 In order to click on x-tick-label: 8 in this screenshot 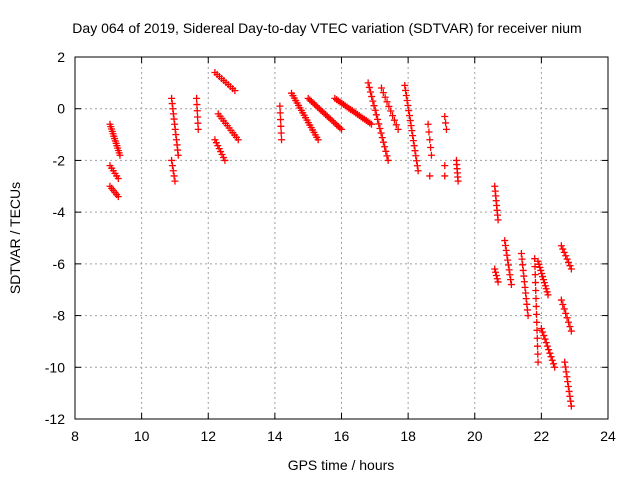, I will do `click(75, 436)`.